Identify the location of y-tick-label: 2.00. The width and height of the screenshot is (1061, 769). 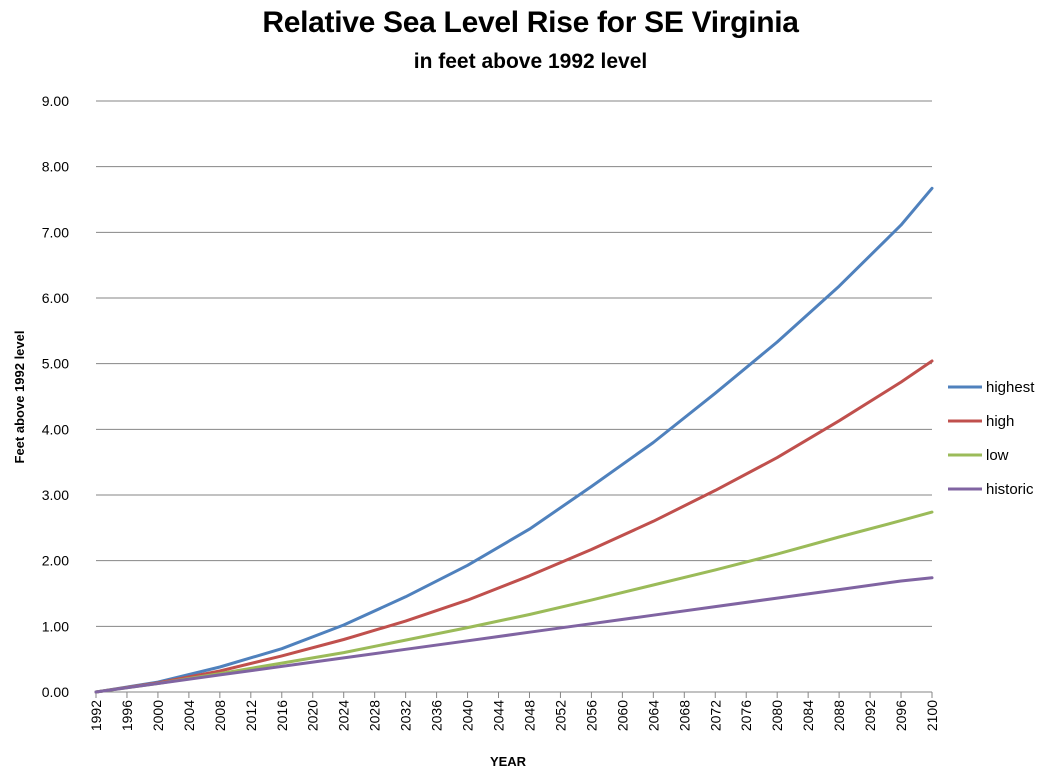
(55, 561).